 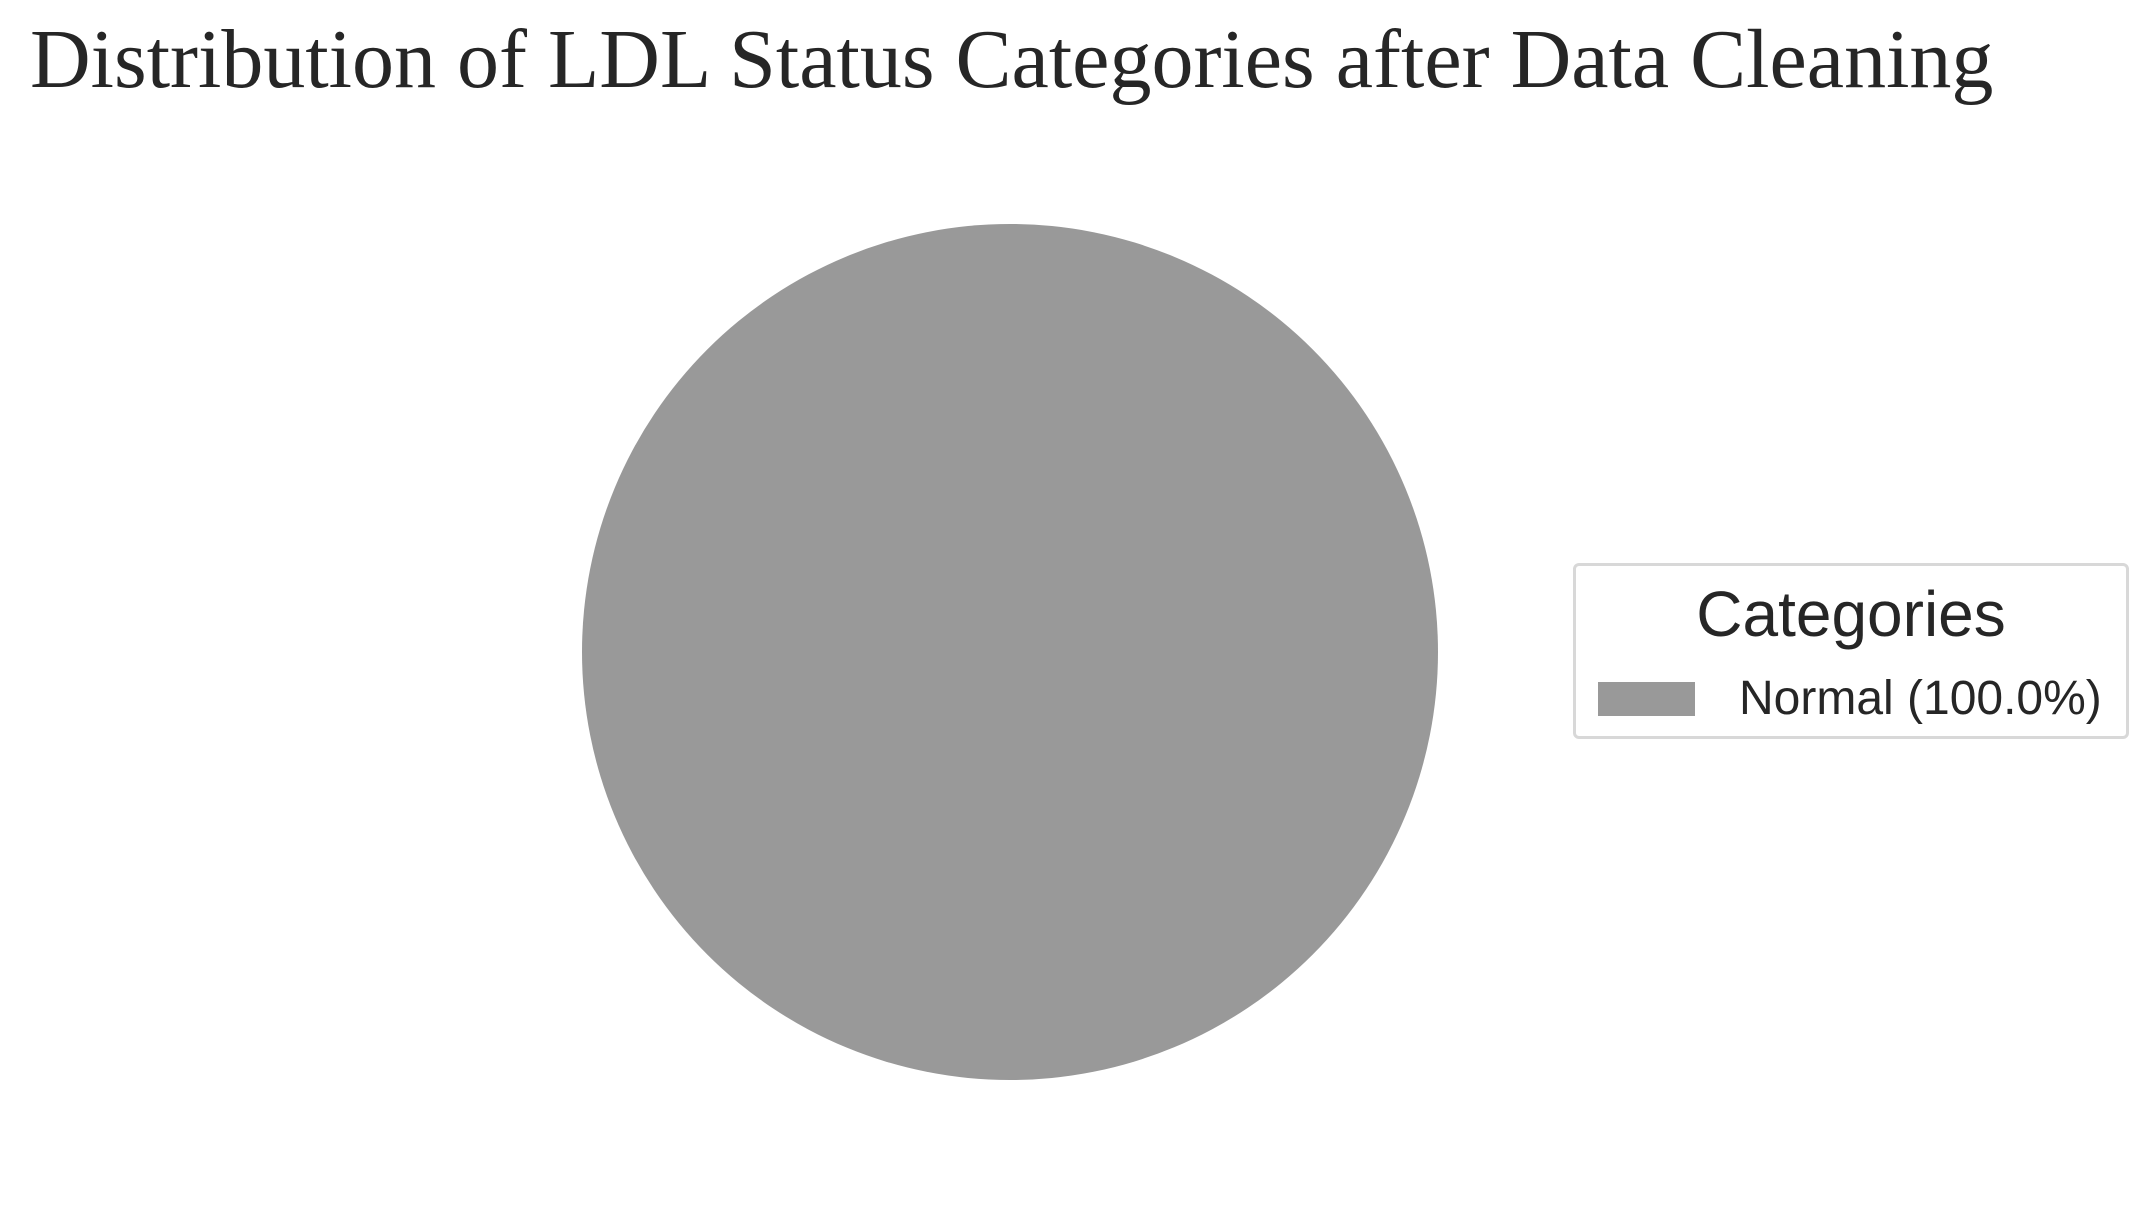 What do you see at coordinates (1851, 614) in the screenshot?
I see `legend-title: Categories` at bounding box center [1851, 614].